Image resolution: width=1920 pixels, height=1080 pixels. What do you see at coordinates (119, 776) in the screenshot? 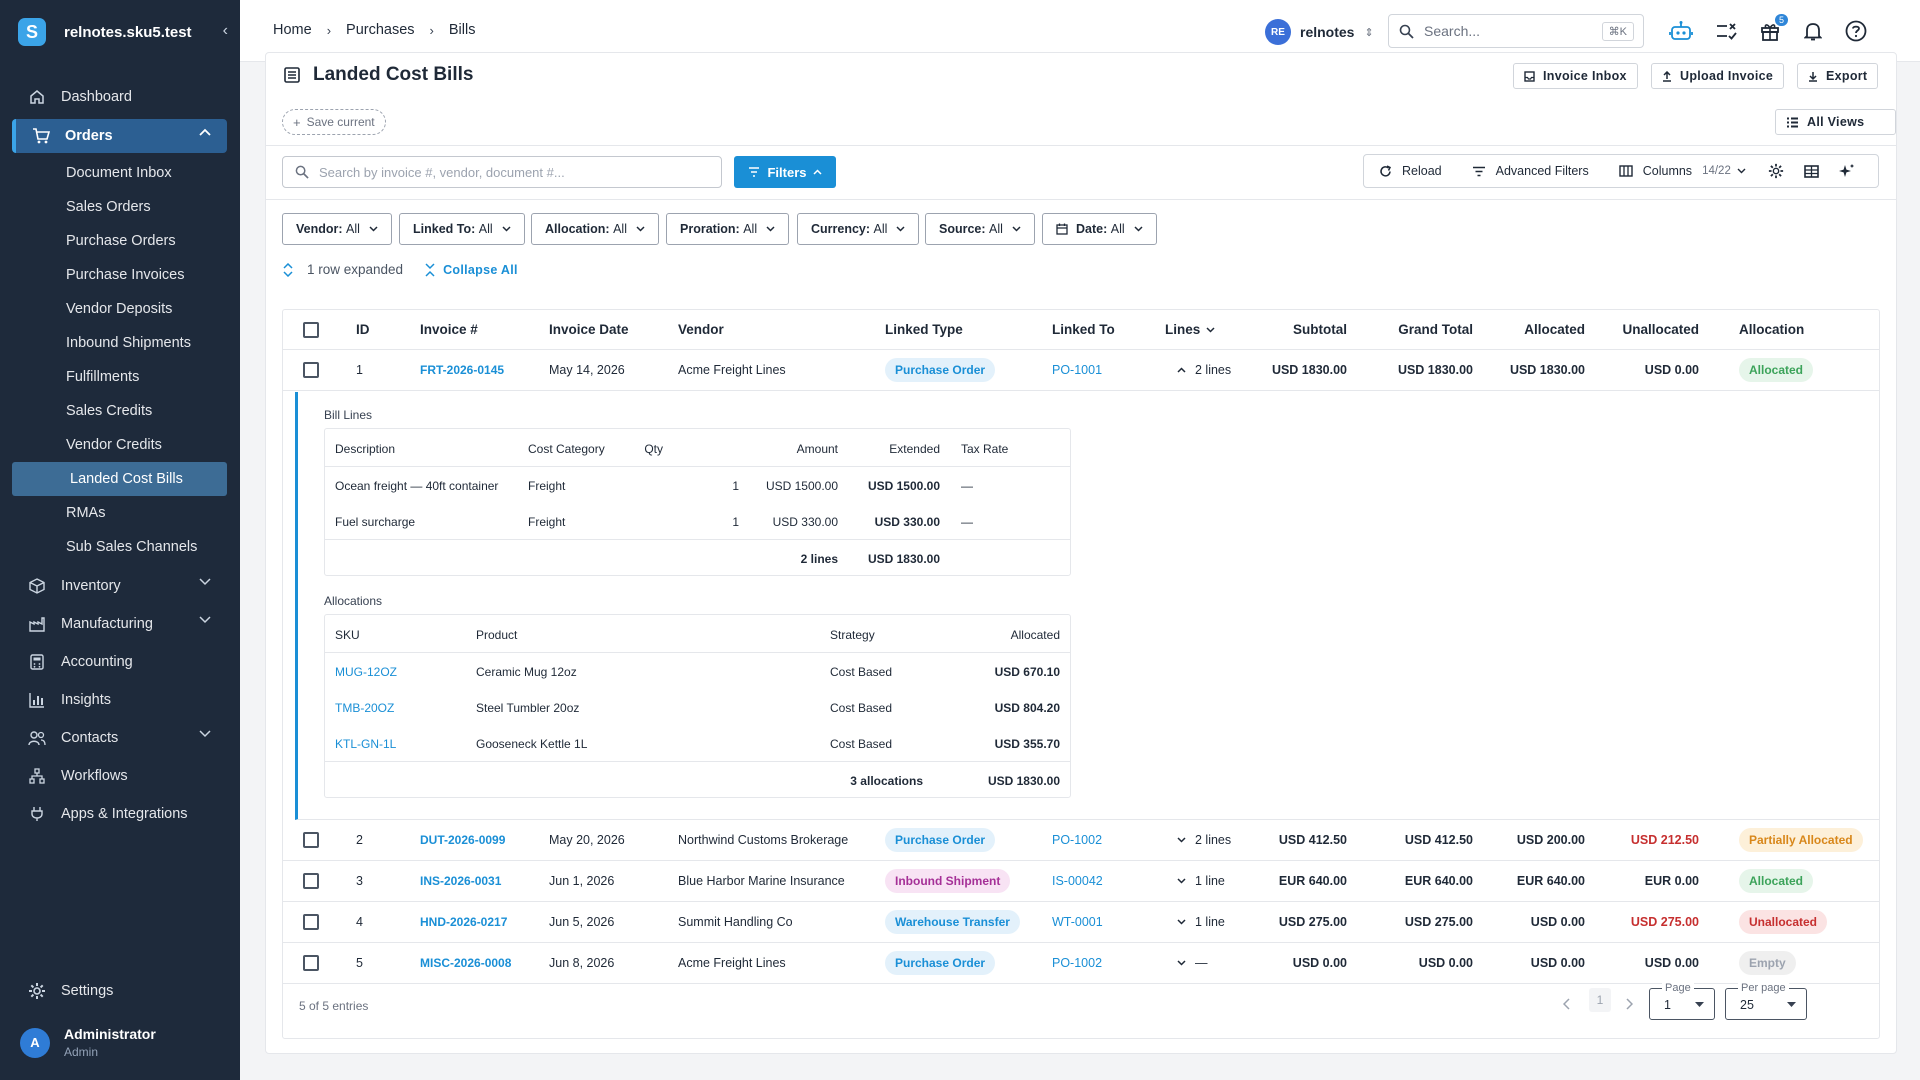
I see `sidebar-item-workflows: Workflows` at bounding box center [119, 776].